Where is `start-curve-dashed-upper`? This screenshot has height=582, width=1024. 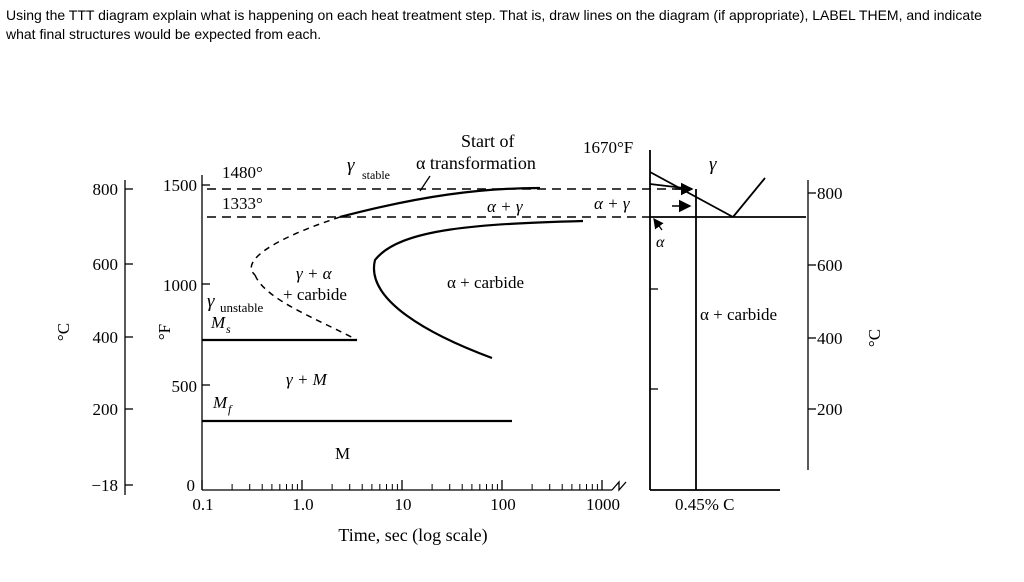 start-curve-dashed-upper is located at coordinates (295, 246).